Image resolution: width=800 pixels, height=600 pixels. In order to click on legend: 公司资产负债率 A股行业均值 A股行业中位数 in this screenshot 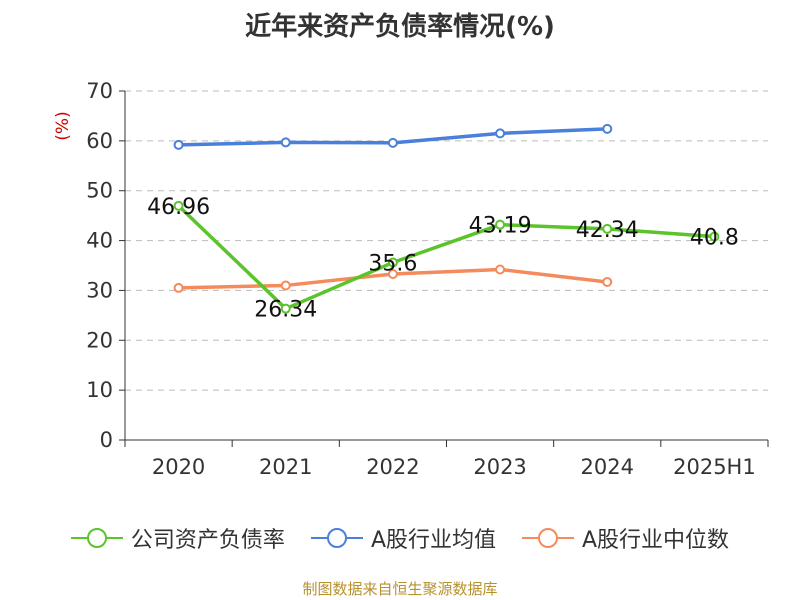, I will do `click(400, 538)`.